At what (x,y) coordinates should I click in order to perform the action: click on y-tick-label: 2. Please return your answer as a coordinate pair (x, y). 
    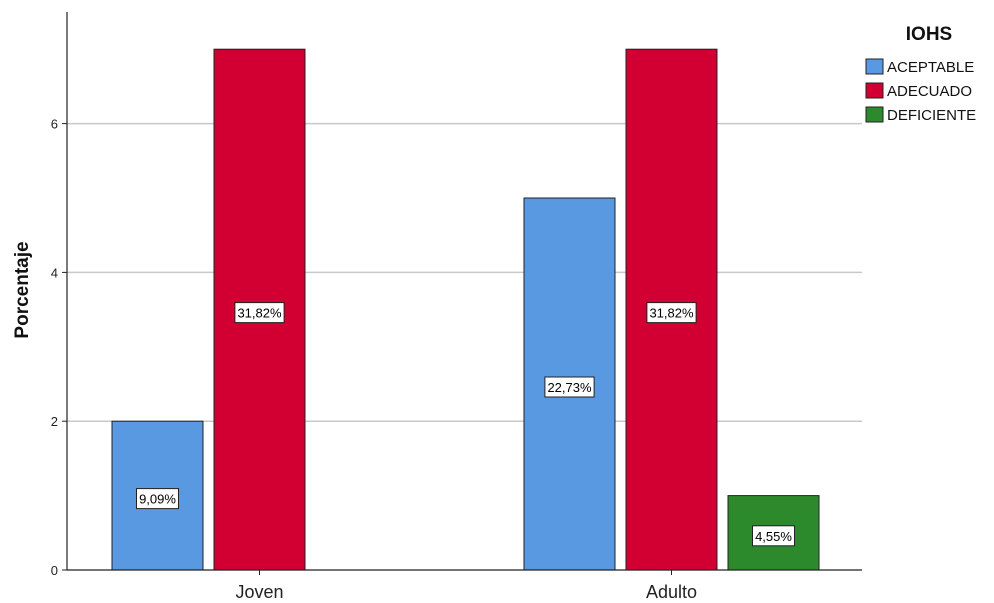
    Looking at the image, I should click on (54, 421).